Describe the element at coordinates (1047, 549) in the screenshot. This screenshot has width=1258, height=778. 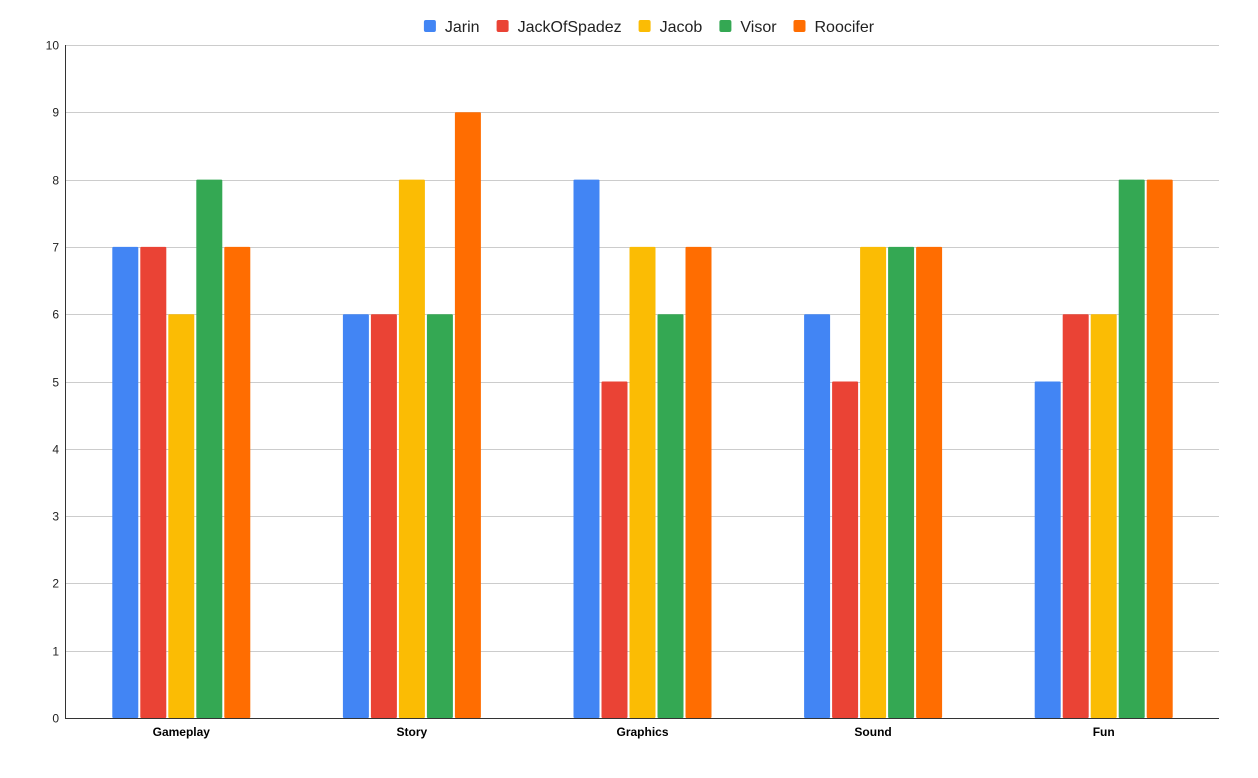
I see `bar-fun-jarin` at that location.